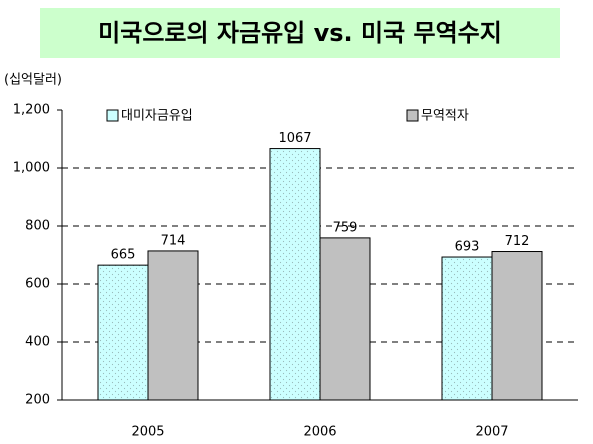  What do you see at coordinates (123, 255) in the screenshot?
I see `data-label: 665` at bounding box center [123, 255].